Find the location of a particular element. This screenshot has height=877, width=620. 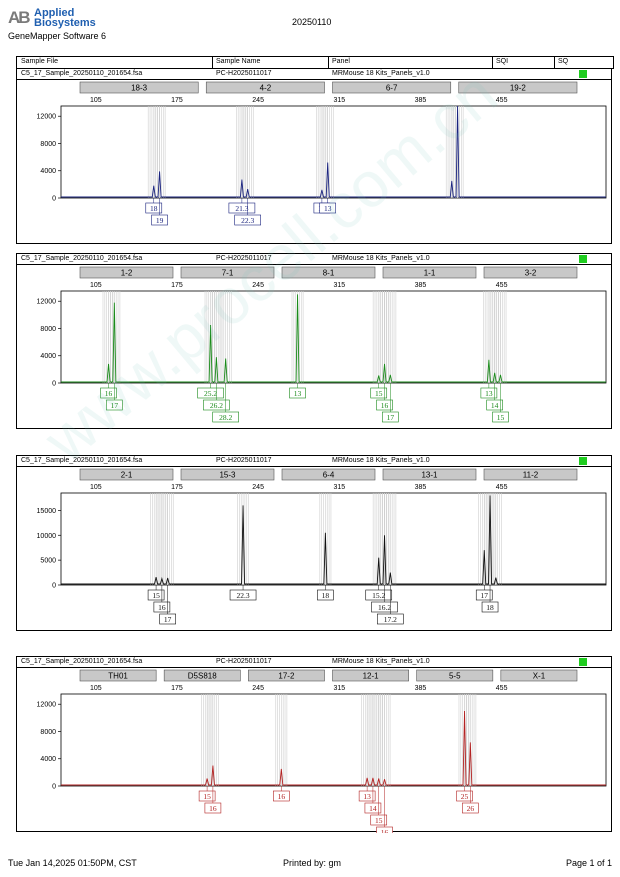

marker-label: 13-1 is located at coordinates (429, 475).